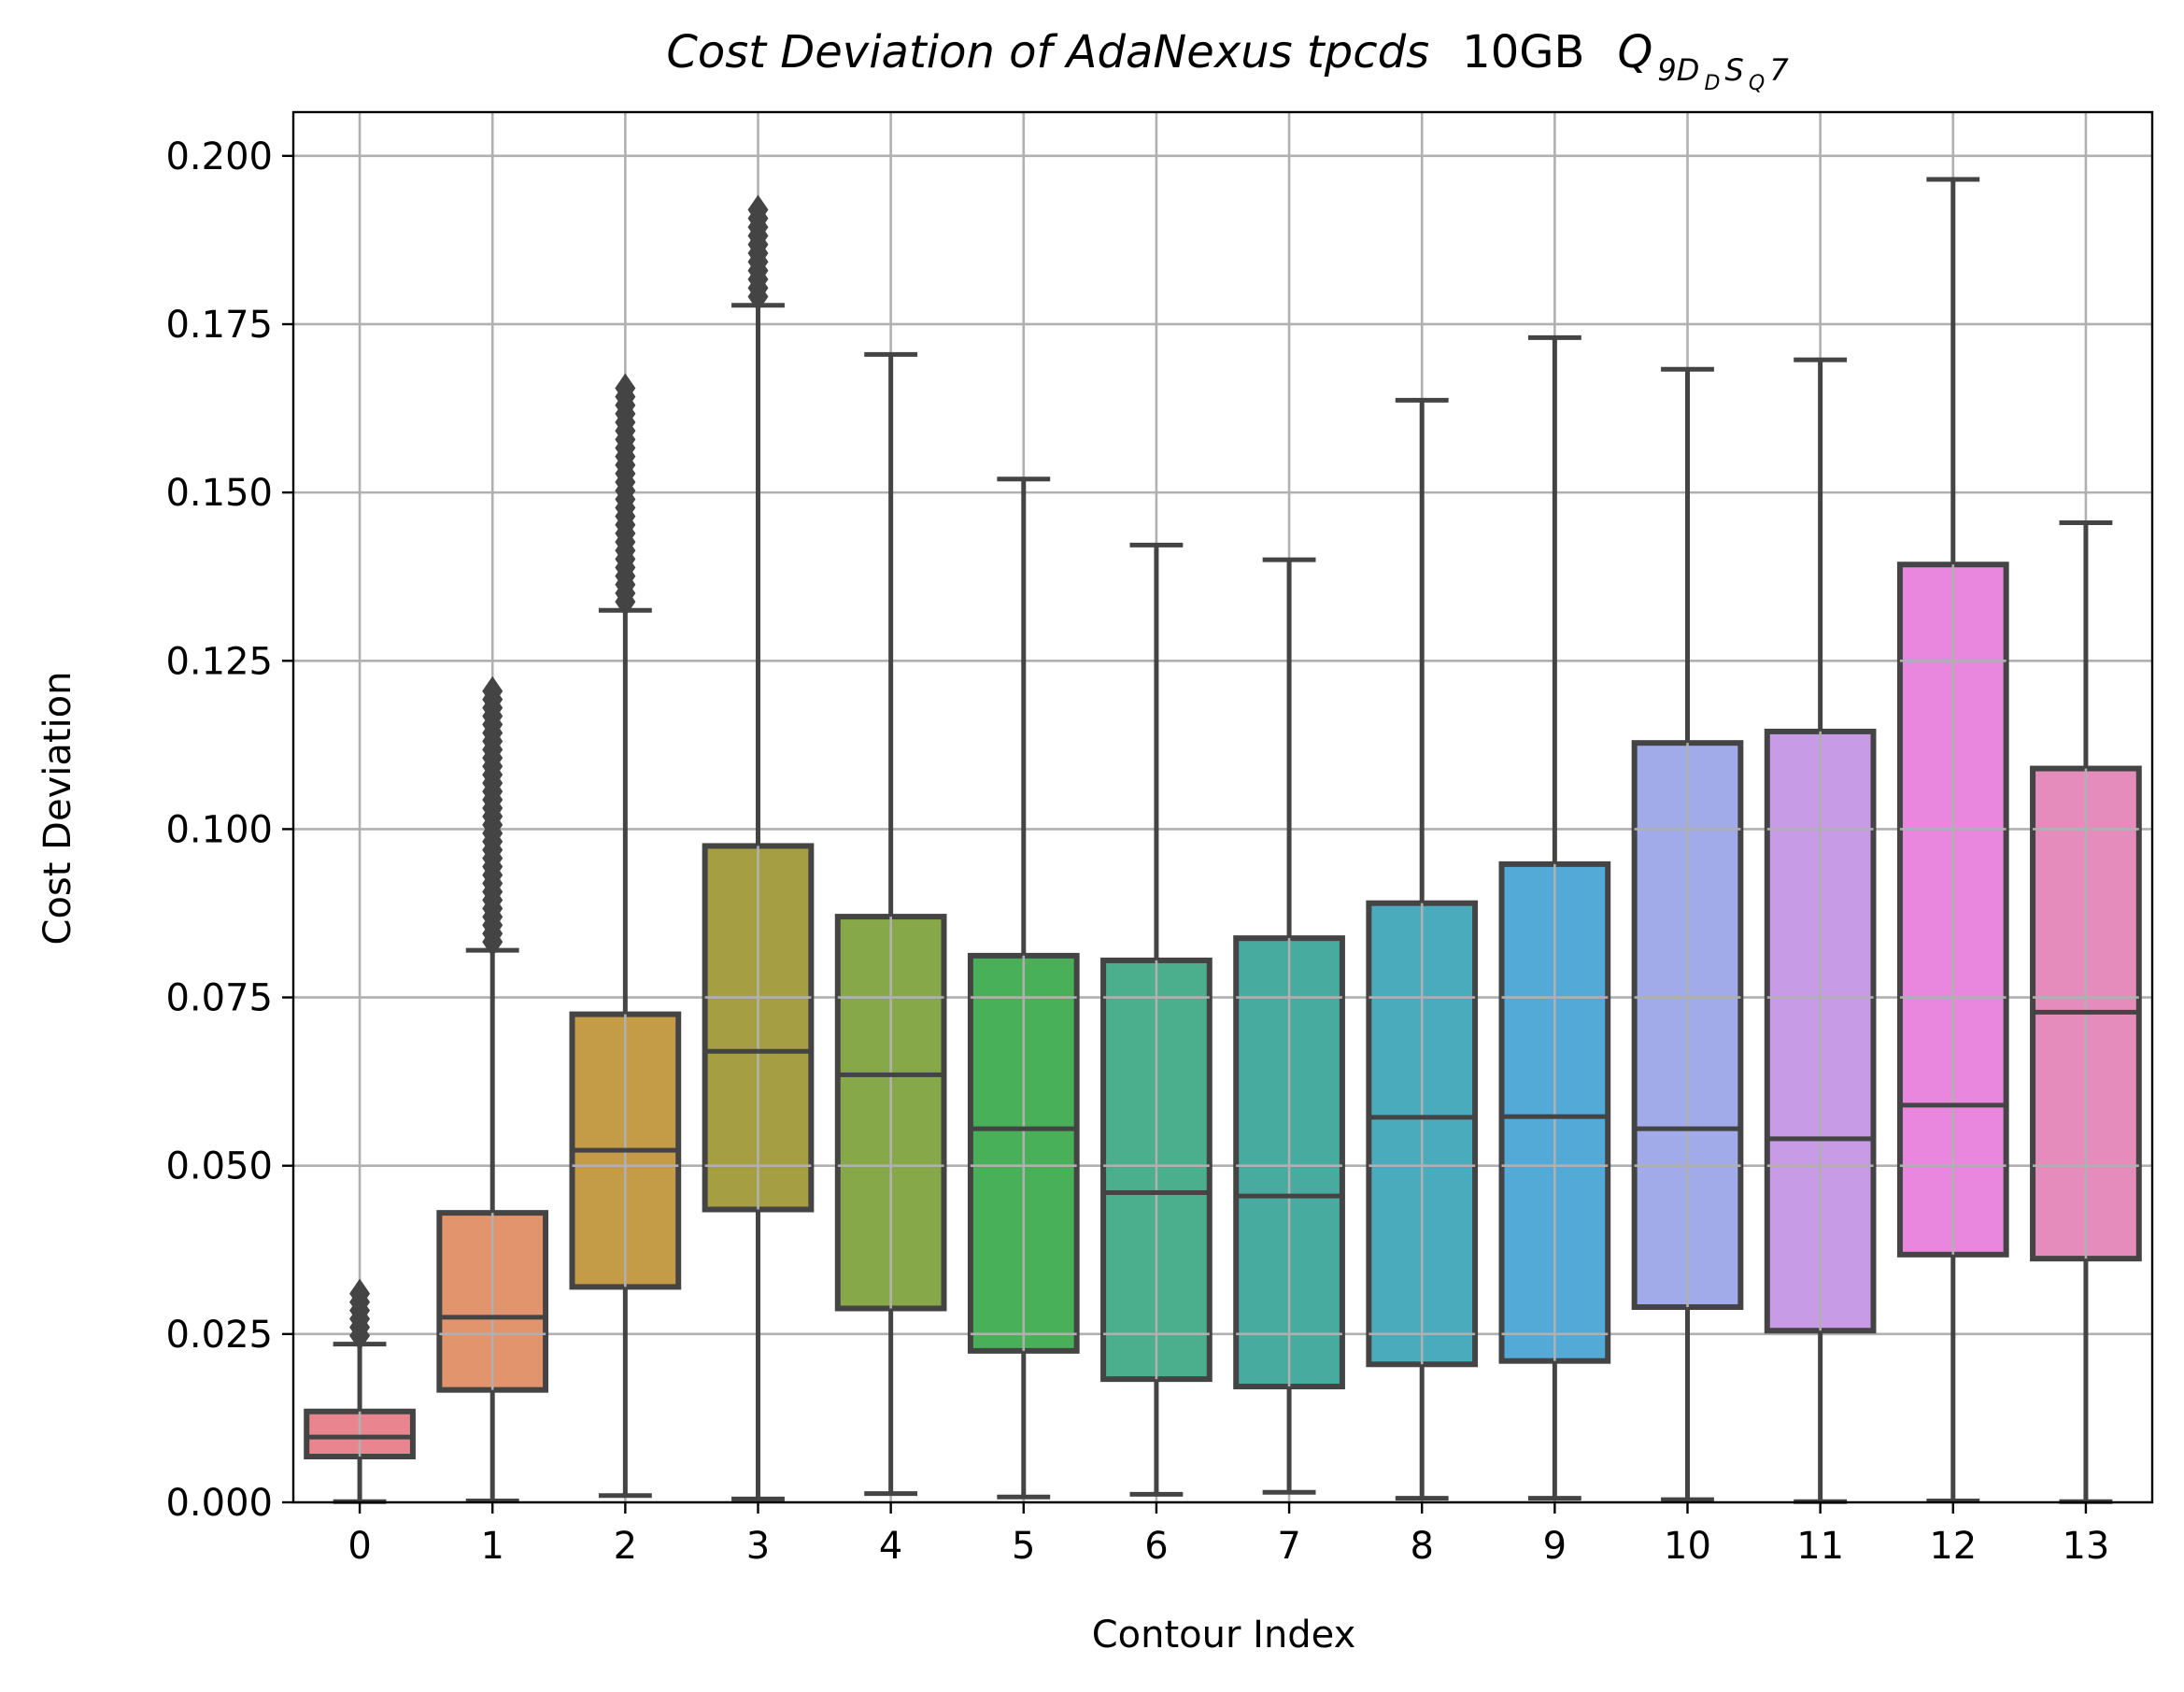 The height and width of the screenshot is (1692, 2184). I want to click on title-query-subsubscript-2: Q, so click(1757, 83).